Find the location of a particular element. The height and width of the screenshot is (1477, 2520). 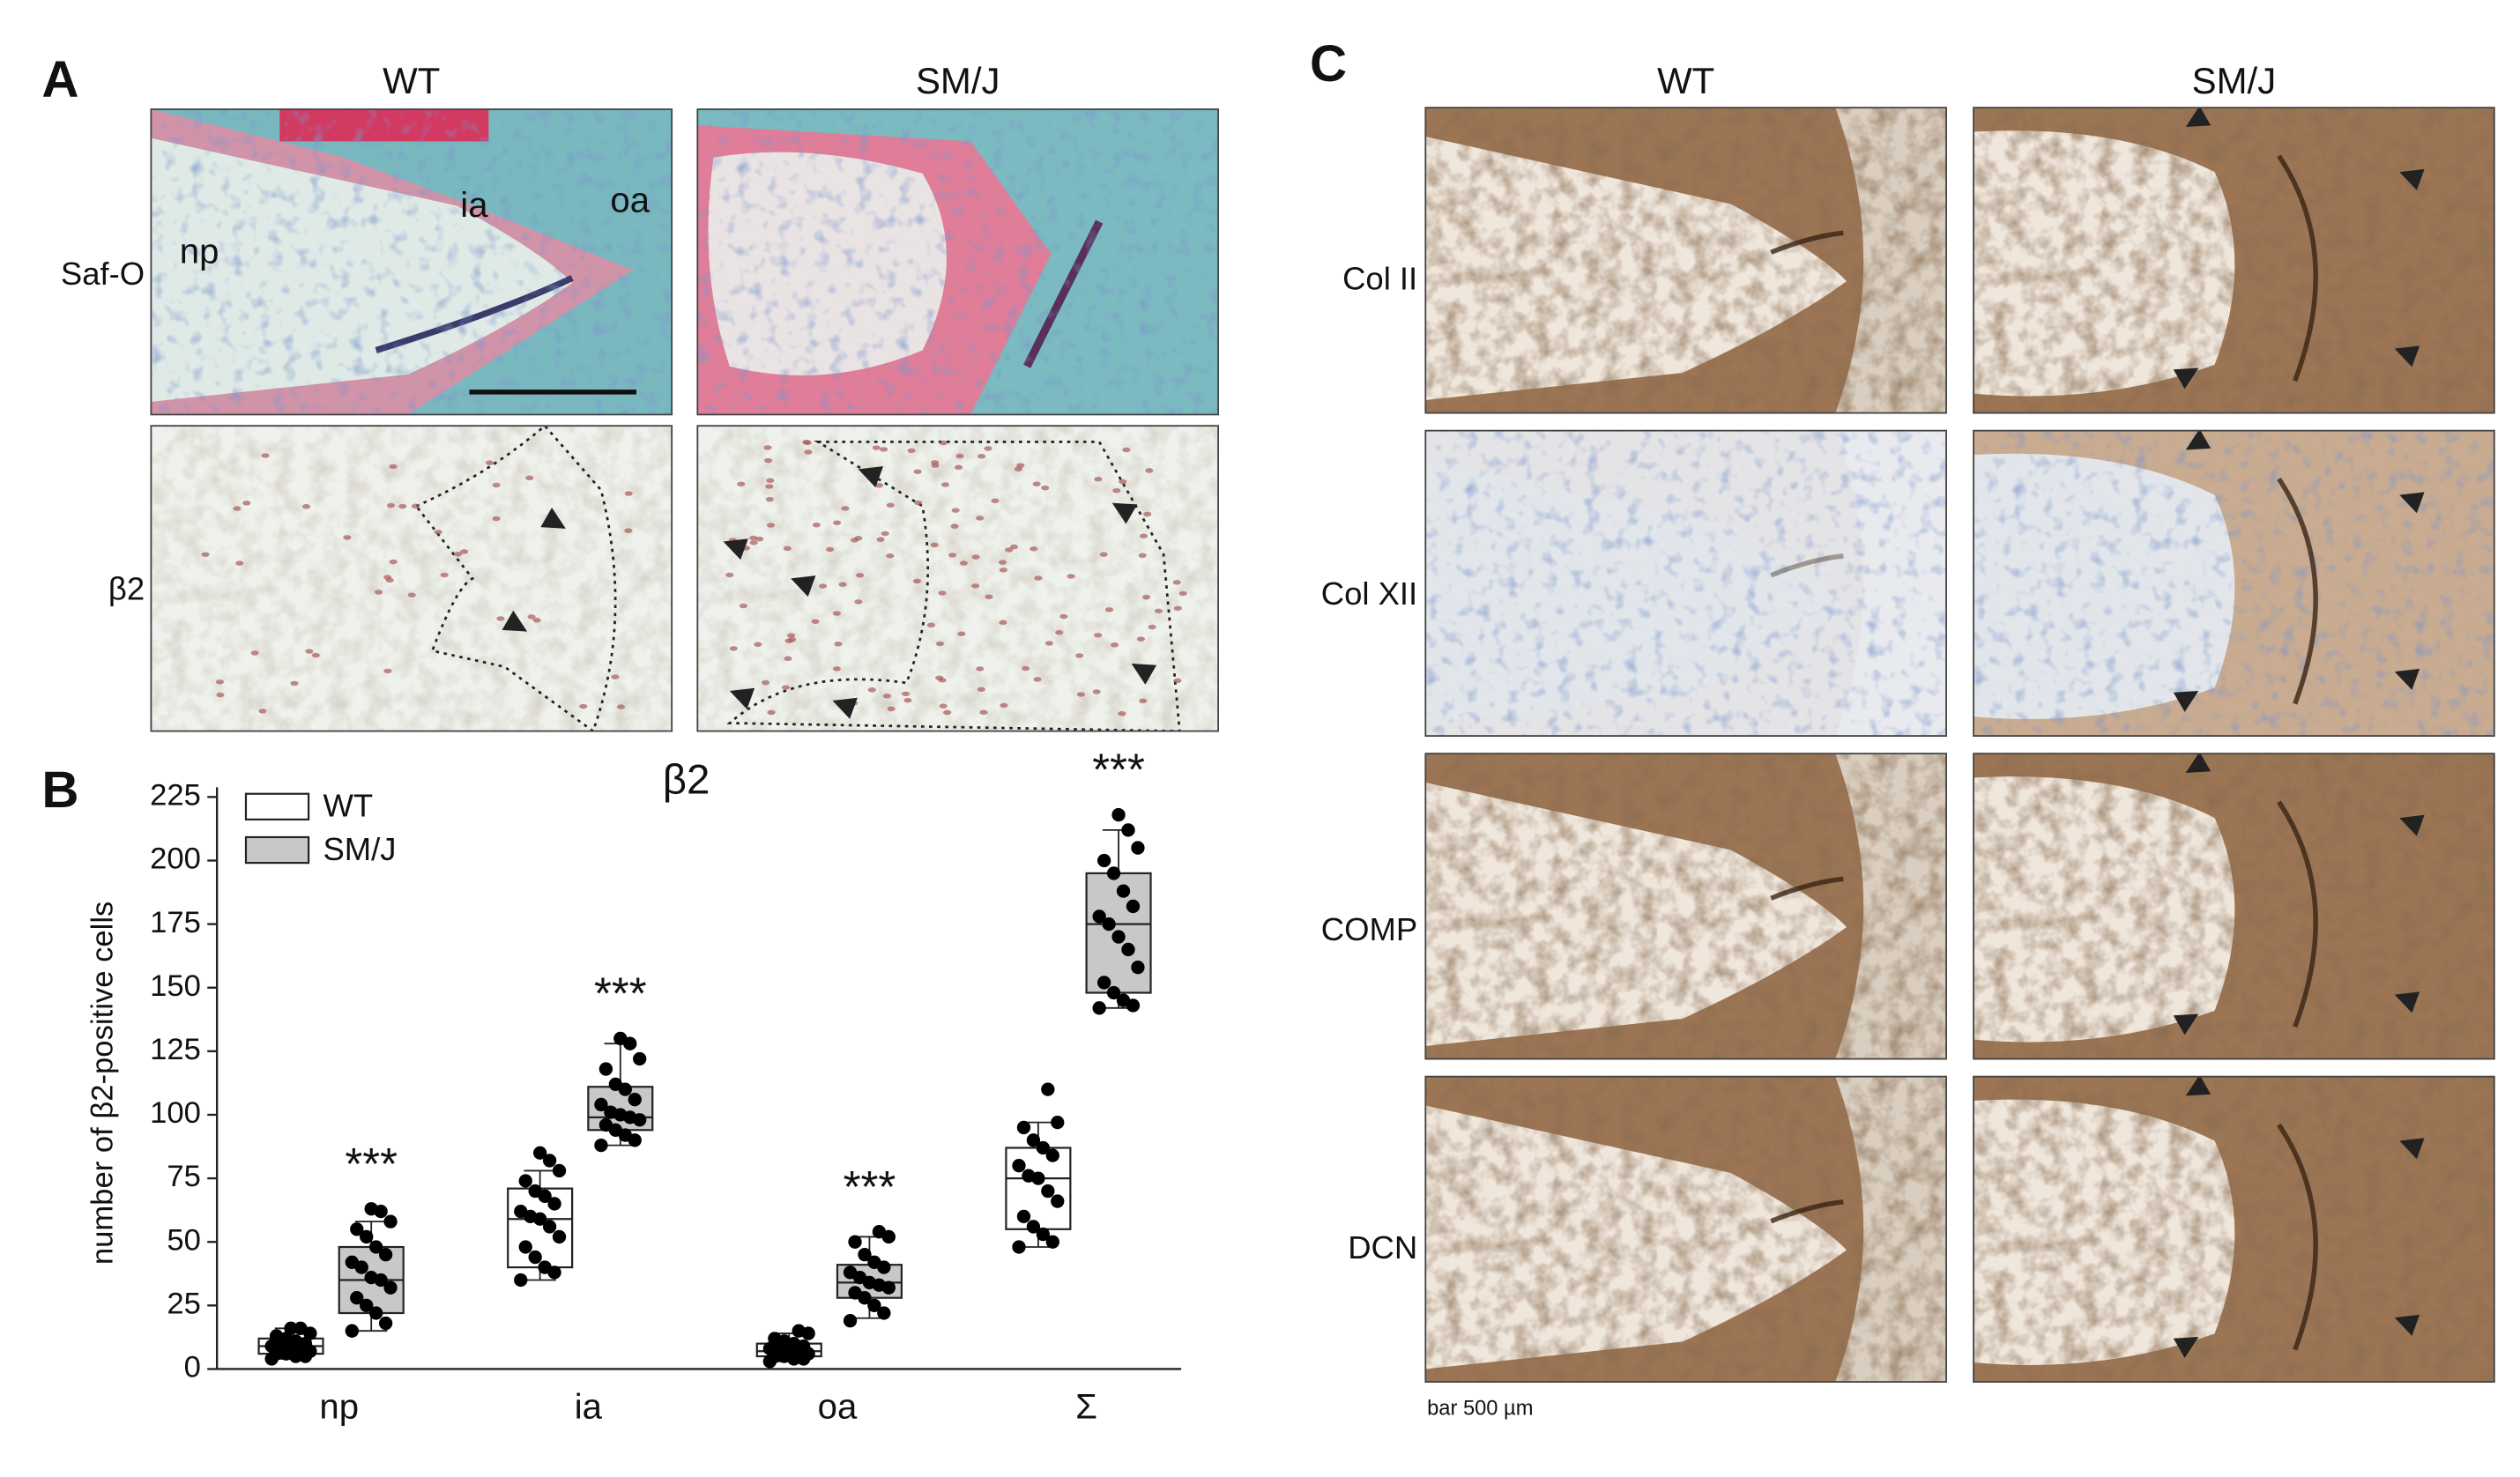

y-tick-label: 25 is located at coordinates (184, 1304).